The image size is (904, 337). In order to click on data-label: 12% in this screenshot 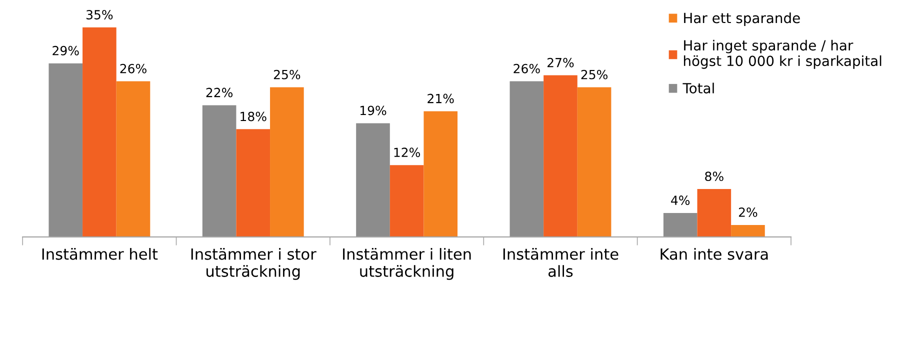, I will do `click(407, 153)`.